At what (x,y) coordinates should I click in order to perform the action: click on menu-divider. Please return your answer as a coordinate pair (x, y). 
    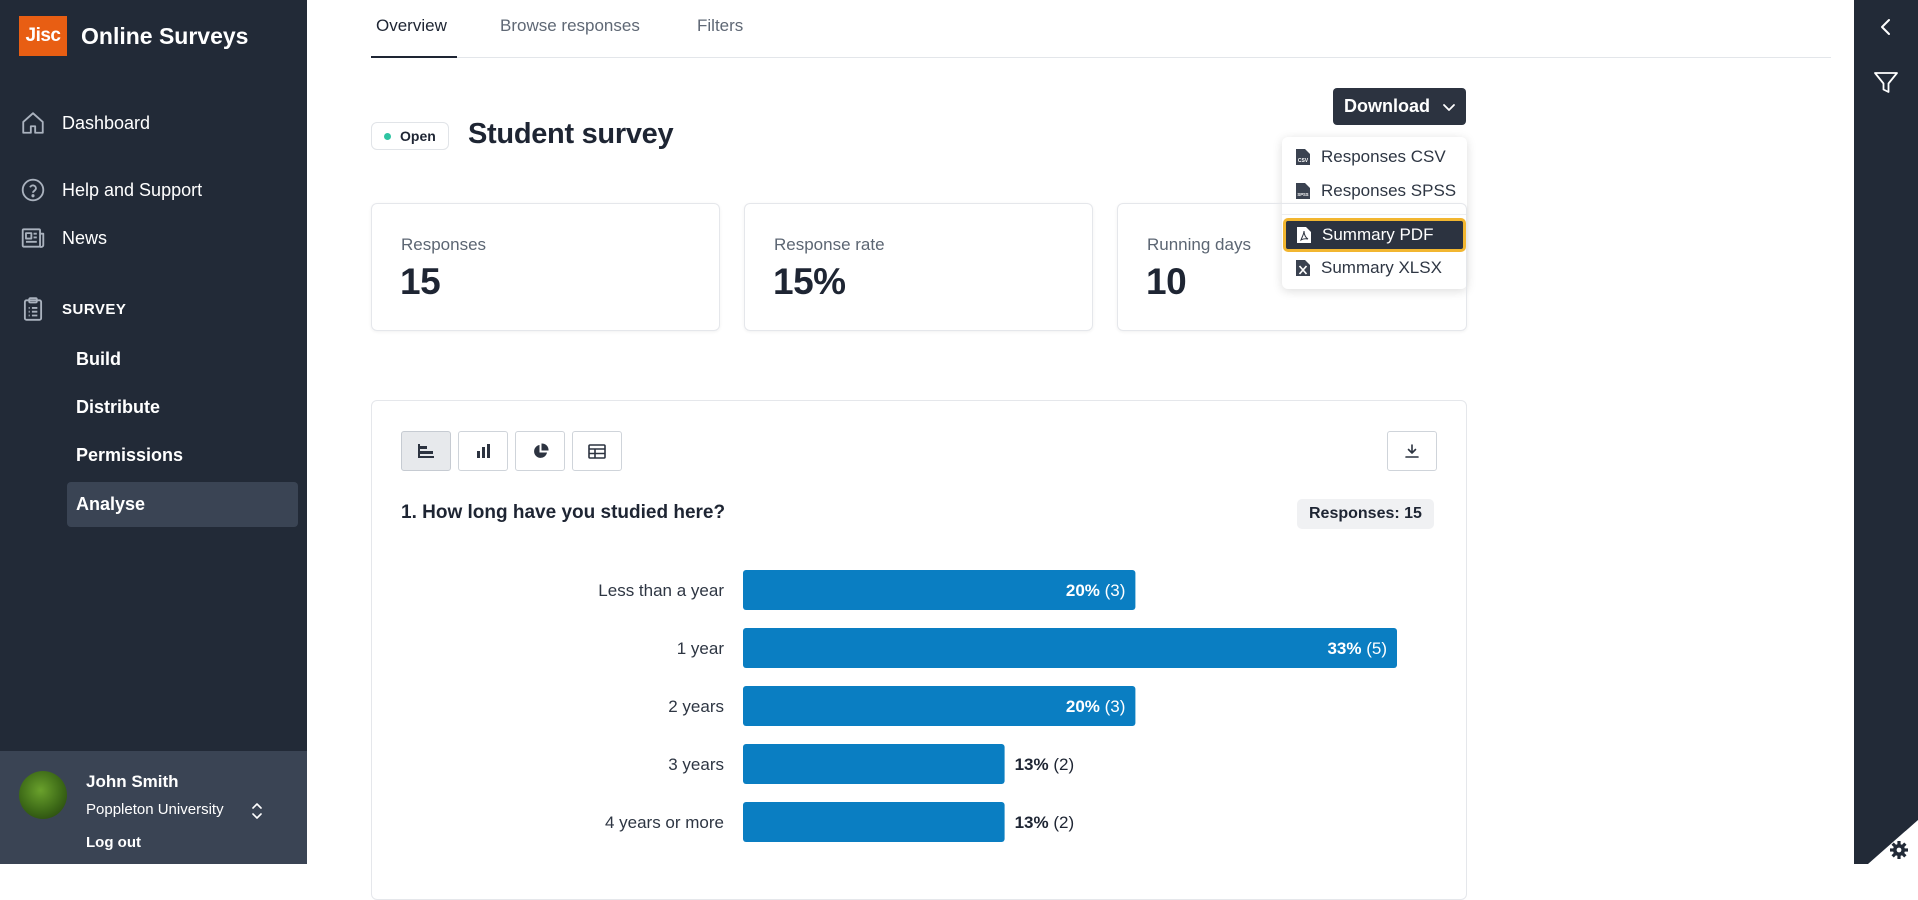
    Looking at the image, I should click on (1374, 214).